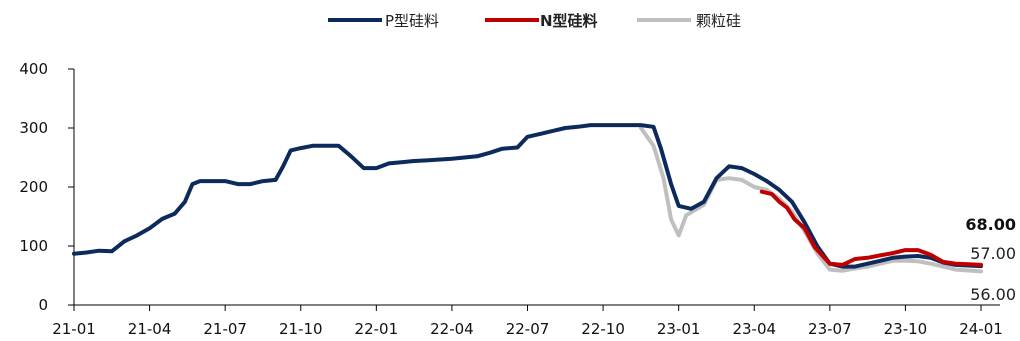 This screenshot has height=341, width=1020. What do you see at coordinates (679, 329) in the screenshot?
I see `x-tick-label: 23-01` at bounding box center [679, 329].